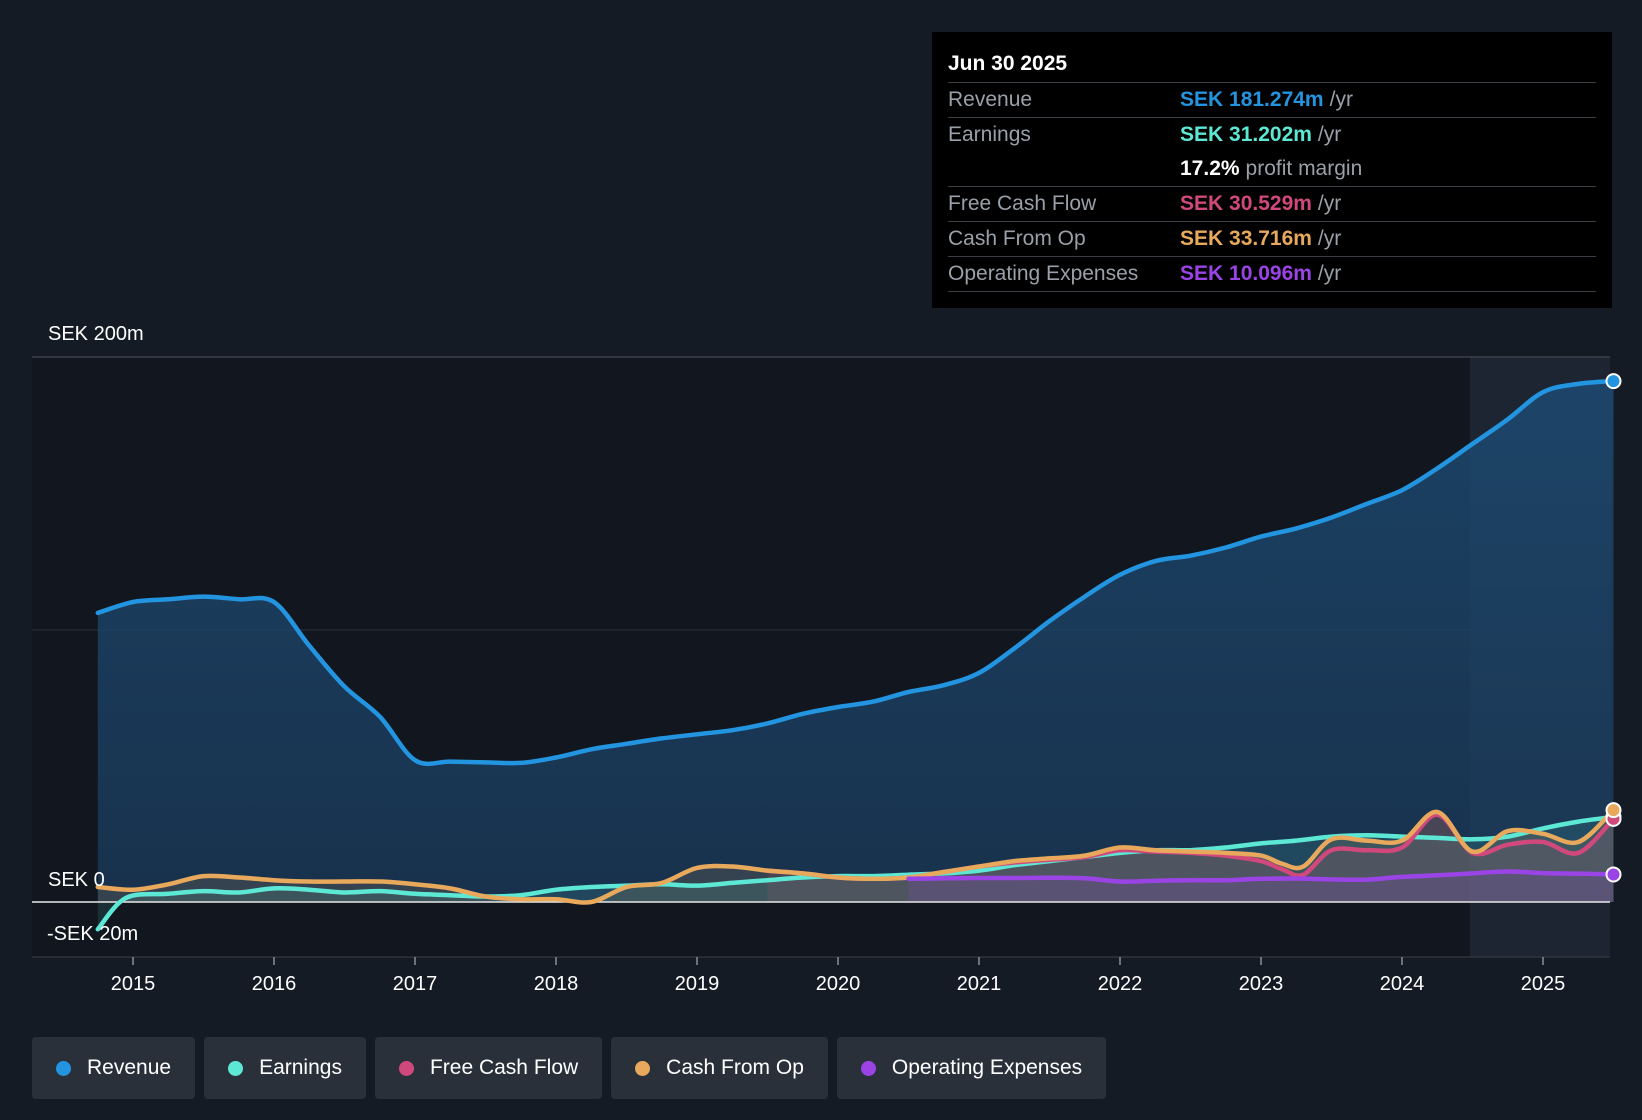 The image size is (1642, 1120). Describe the element at coordinates (979, 984) in the screenshot. I see `x-tick-label: 2021` at that location.